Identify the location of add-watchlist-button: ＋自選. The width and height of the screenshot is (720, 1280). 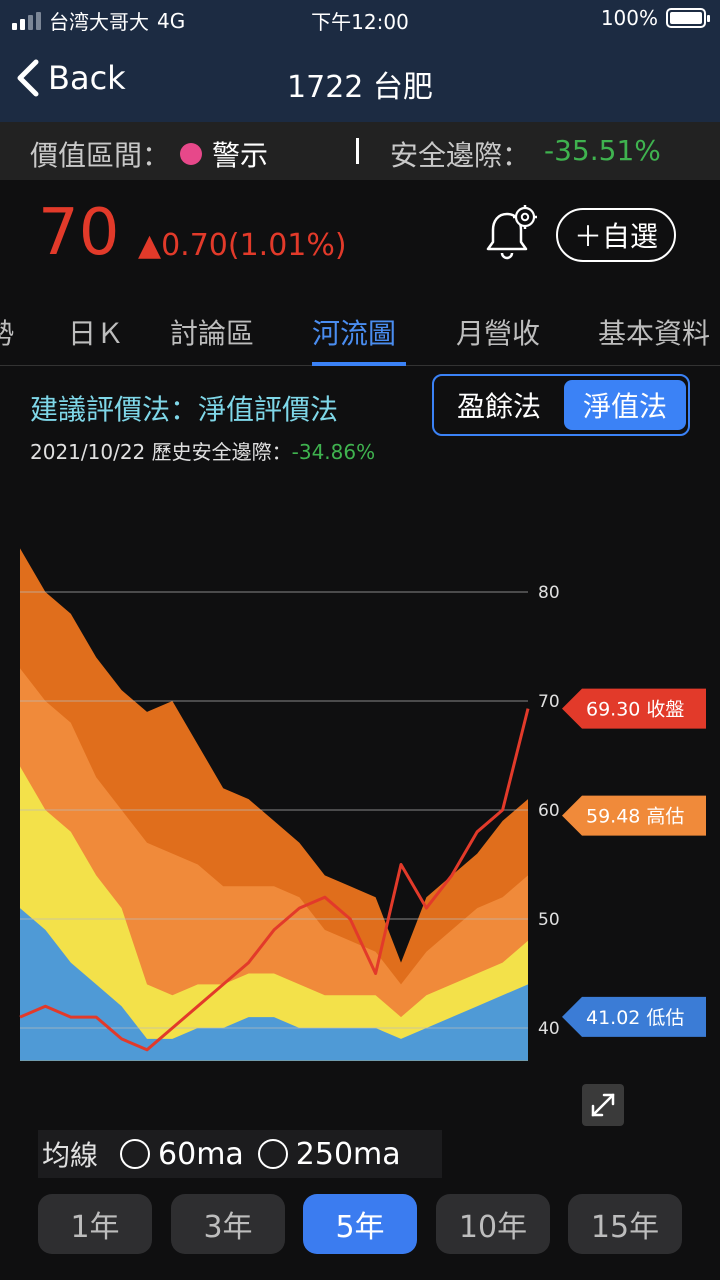
(616, 235).